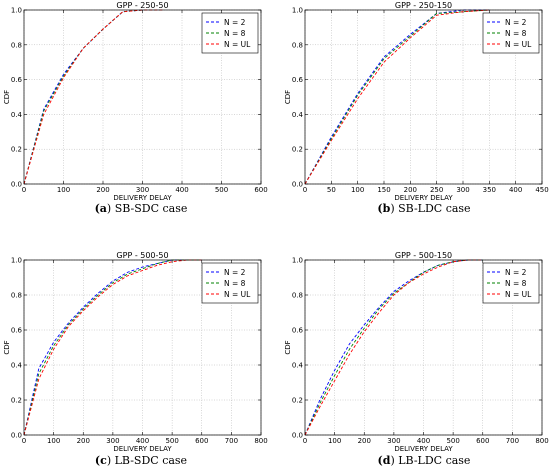 The height and width of the screenshot is (473, 550). What do you see at coordinates (430, 208) in the screenshot?
I see `caption-text: ) SB-LDC case` at bounding box center [430, 208].